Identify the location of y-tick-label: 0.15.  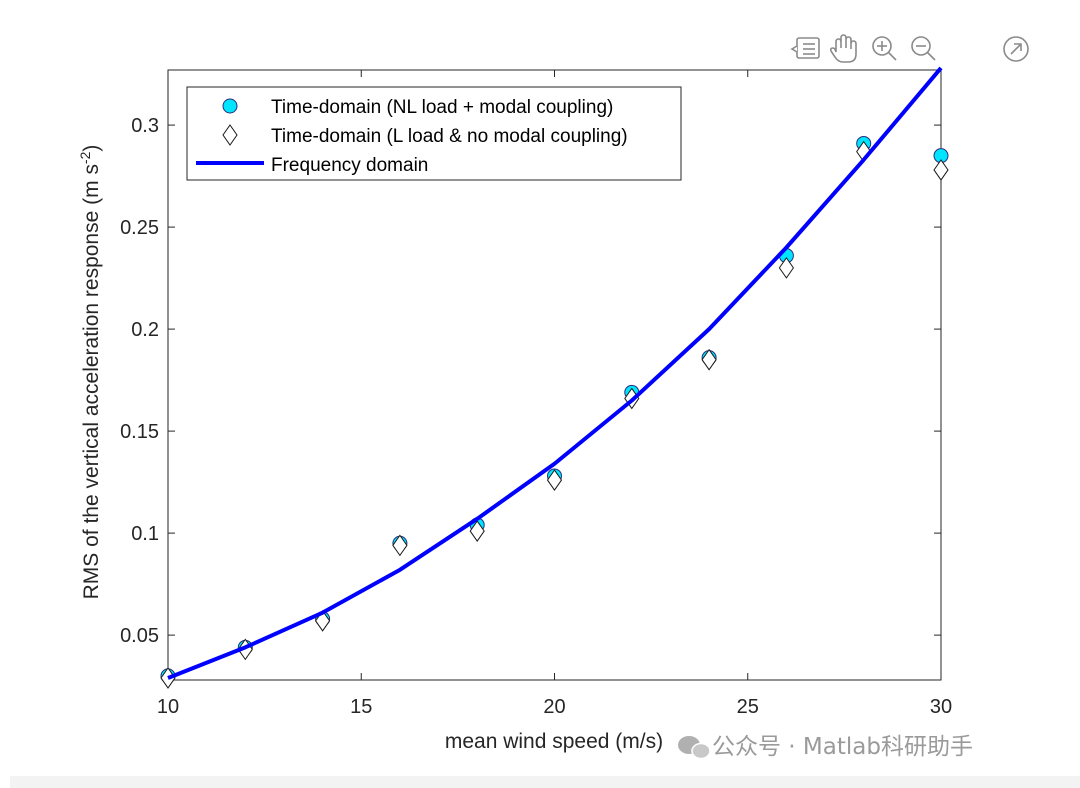
(139, 432).